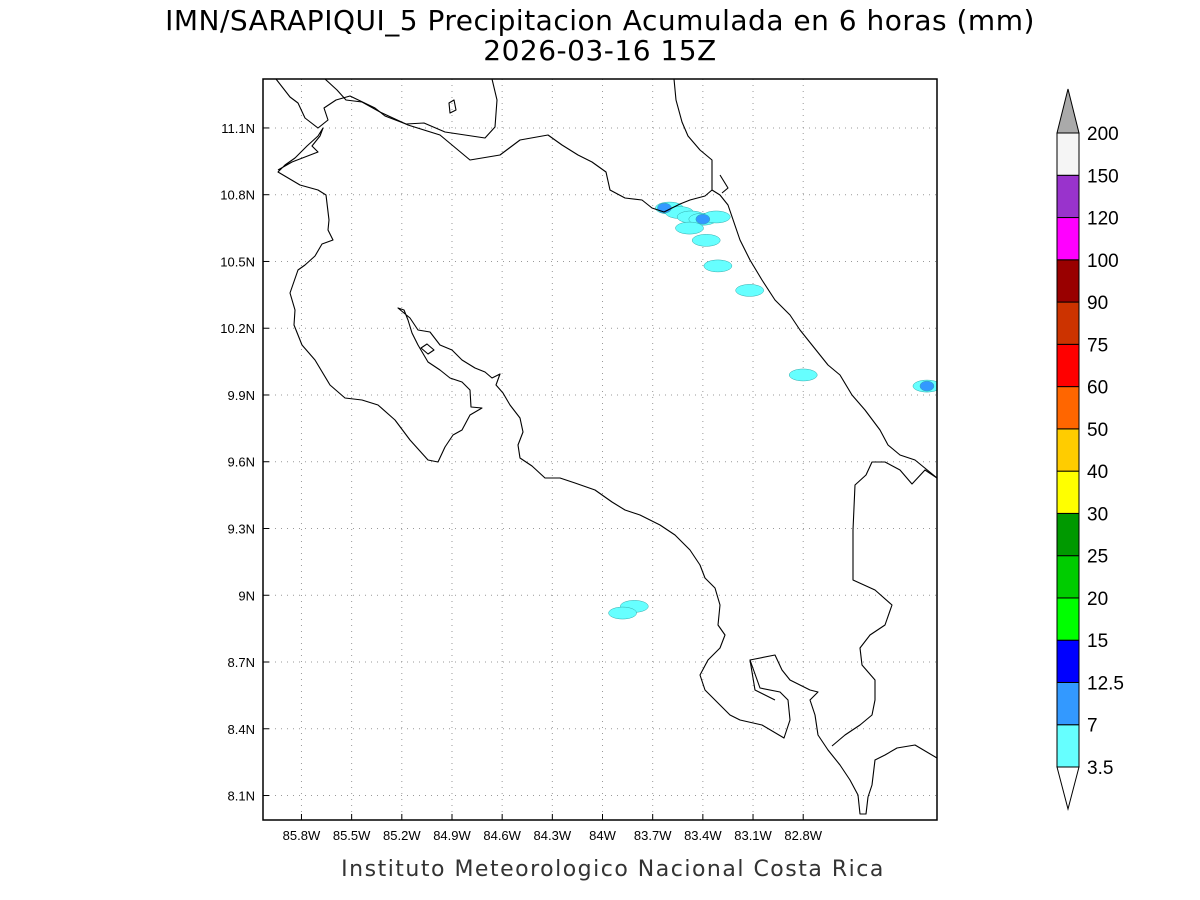  Describe the element at coordinates (1097, 345) in the screenshot. I see `colorbar-label: 75` at that location.